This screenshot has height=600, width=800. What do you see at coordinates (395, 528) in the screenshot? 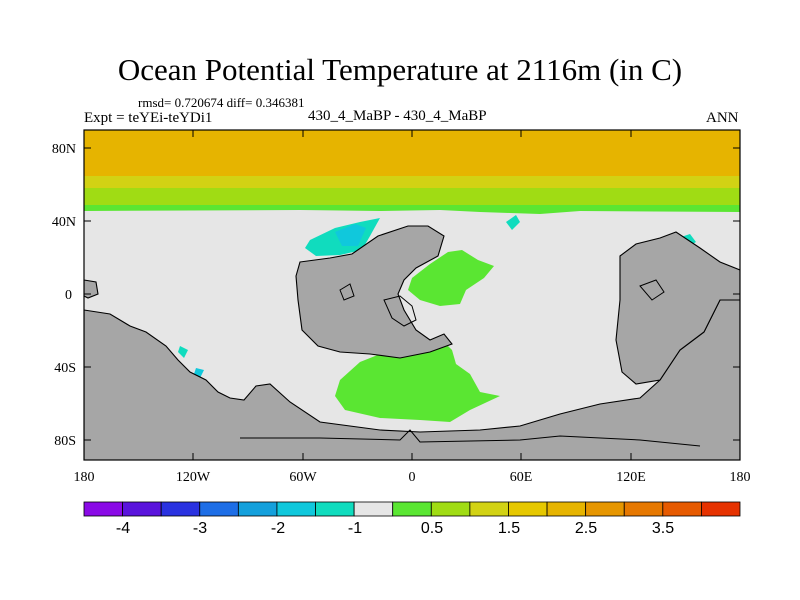
I see `colorbar-labels: -4 -3 -2 -1 0.5 1.5 2.5 3.5` at bounding box center [395, 528].